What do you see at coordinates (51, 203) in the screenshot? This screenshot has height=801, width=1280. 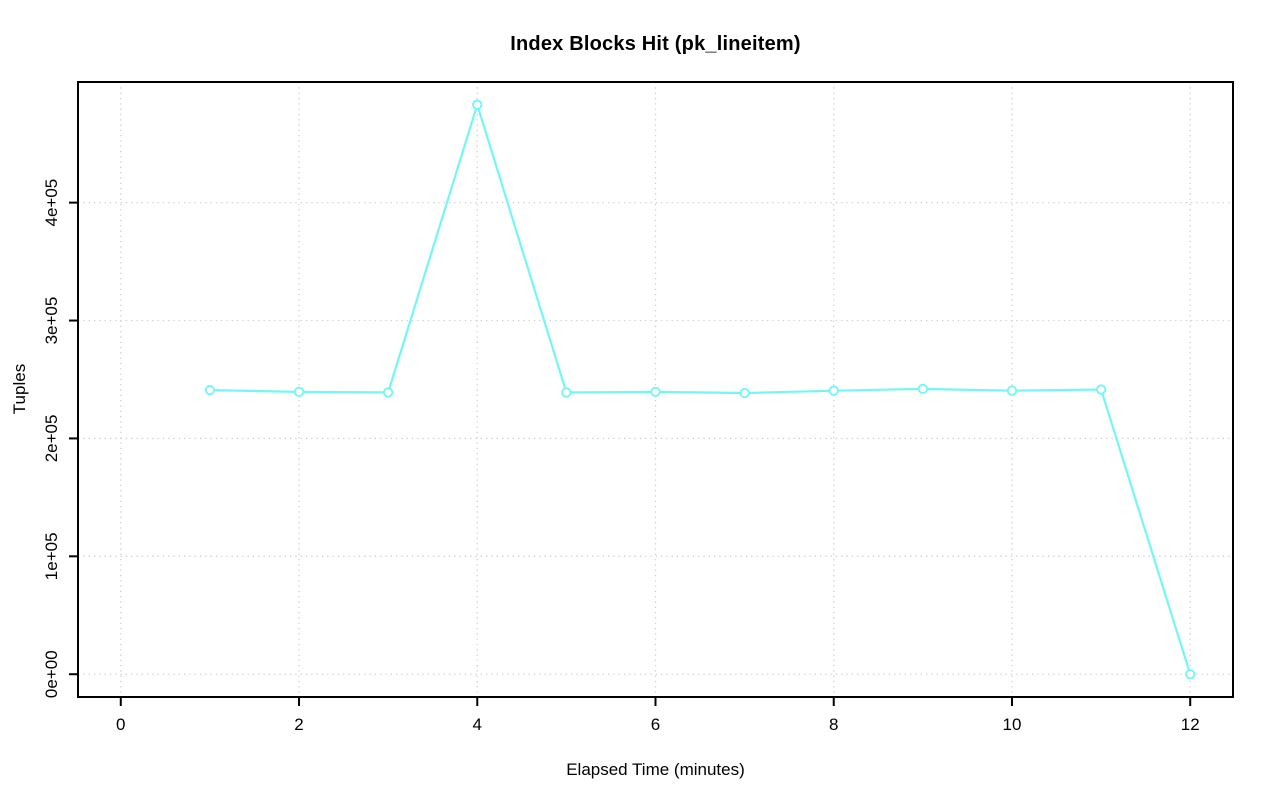 I see `y-tick-label: 4e+05` at bounding box center [51, 203].